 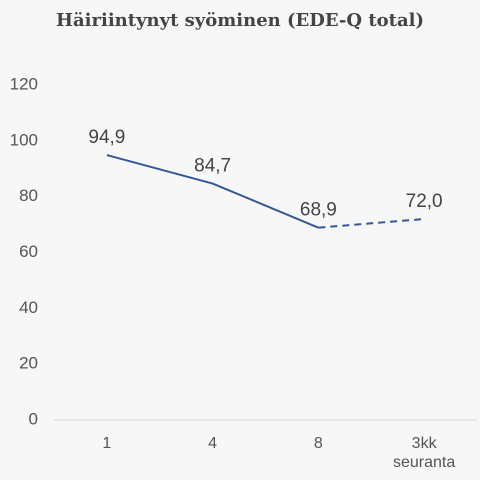 What do you see at coordinates (24, 83) in the screenshot?
I see `y-tick-label: 120` at bounding box center [24, 83].